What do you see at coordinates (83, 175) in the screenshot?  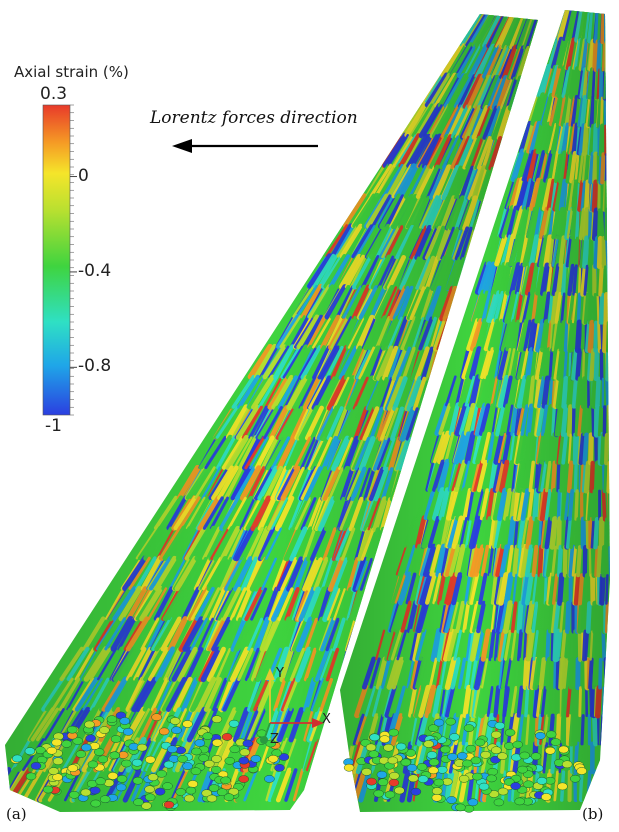 I see `colorbar-tick-label: 0` at bounding box center [83, 175].